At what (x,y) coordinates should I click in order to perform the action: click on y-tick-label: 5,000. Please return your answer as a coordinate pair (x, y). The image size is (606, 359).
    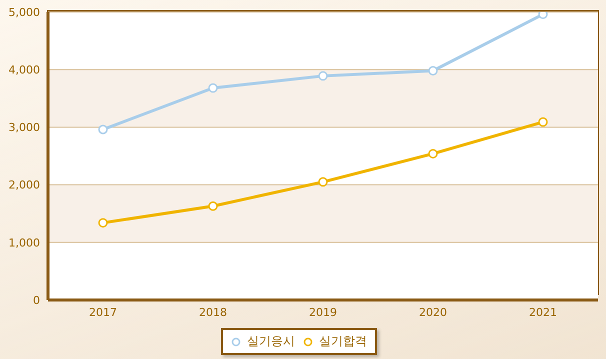
    Looking at the image, I should click on (24, 12).